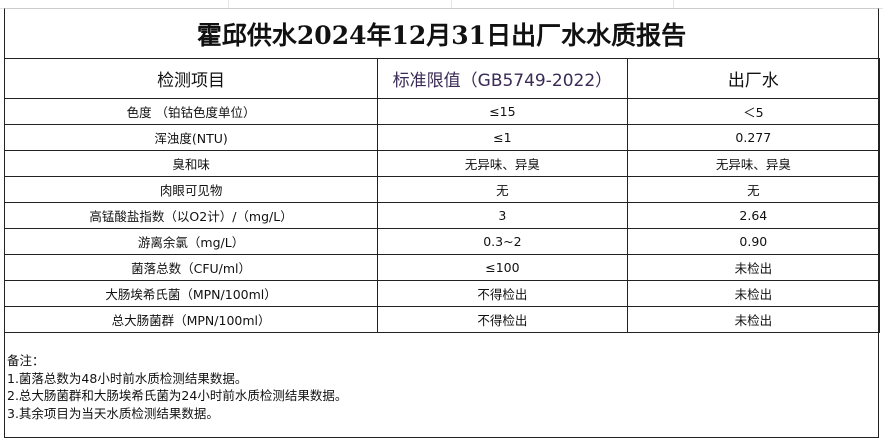  What do you see at coordinates (753, 137) in the screenshot?
I see `cell-value: 0.277` at bounding box center [753, 137].